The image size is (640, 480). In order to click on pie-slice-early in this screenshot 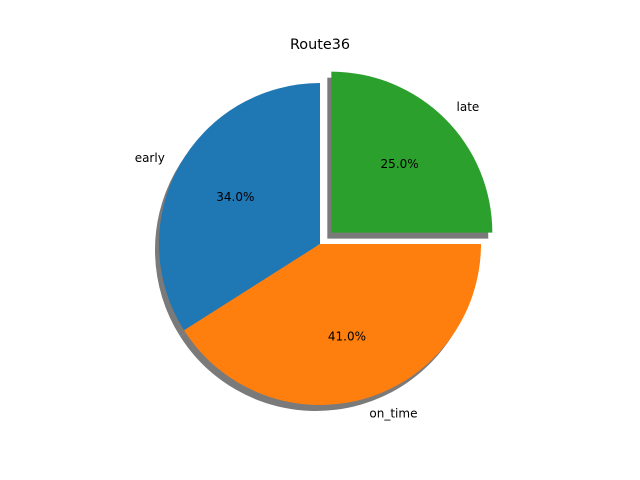, I will do `click(239, 207)`.